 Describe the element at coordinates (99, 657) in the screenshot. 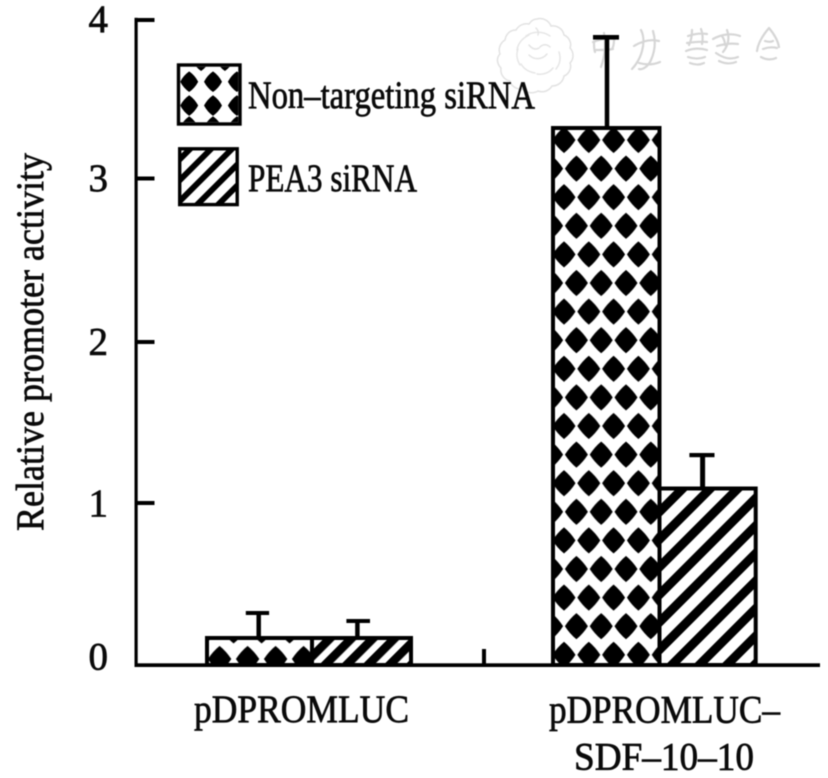

I see `svg-text: 0` at that location.